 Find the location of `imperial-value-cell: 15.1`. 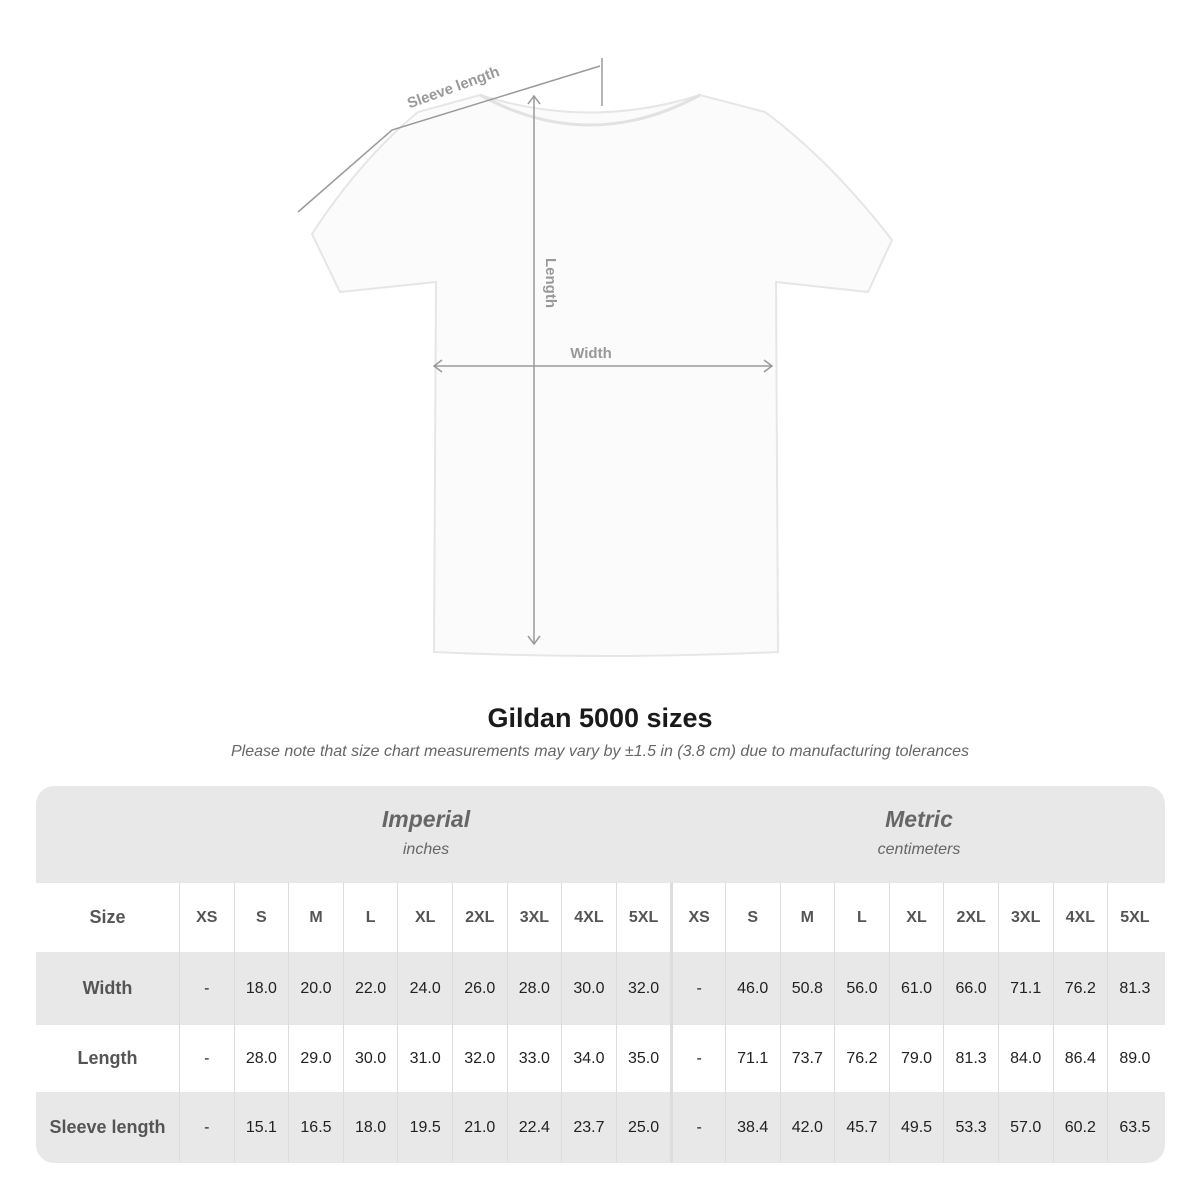

imperial-value-cell: 15.1 is located at coordinates (261, 1127).